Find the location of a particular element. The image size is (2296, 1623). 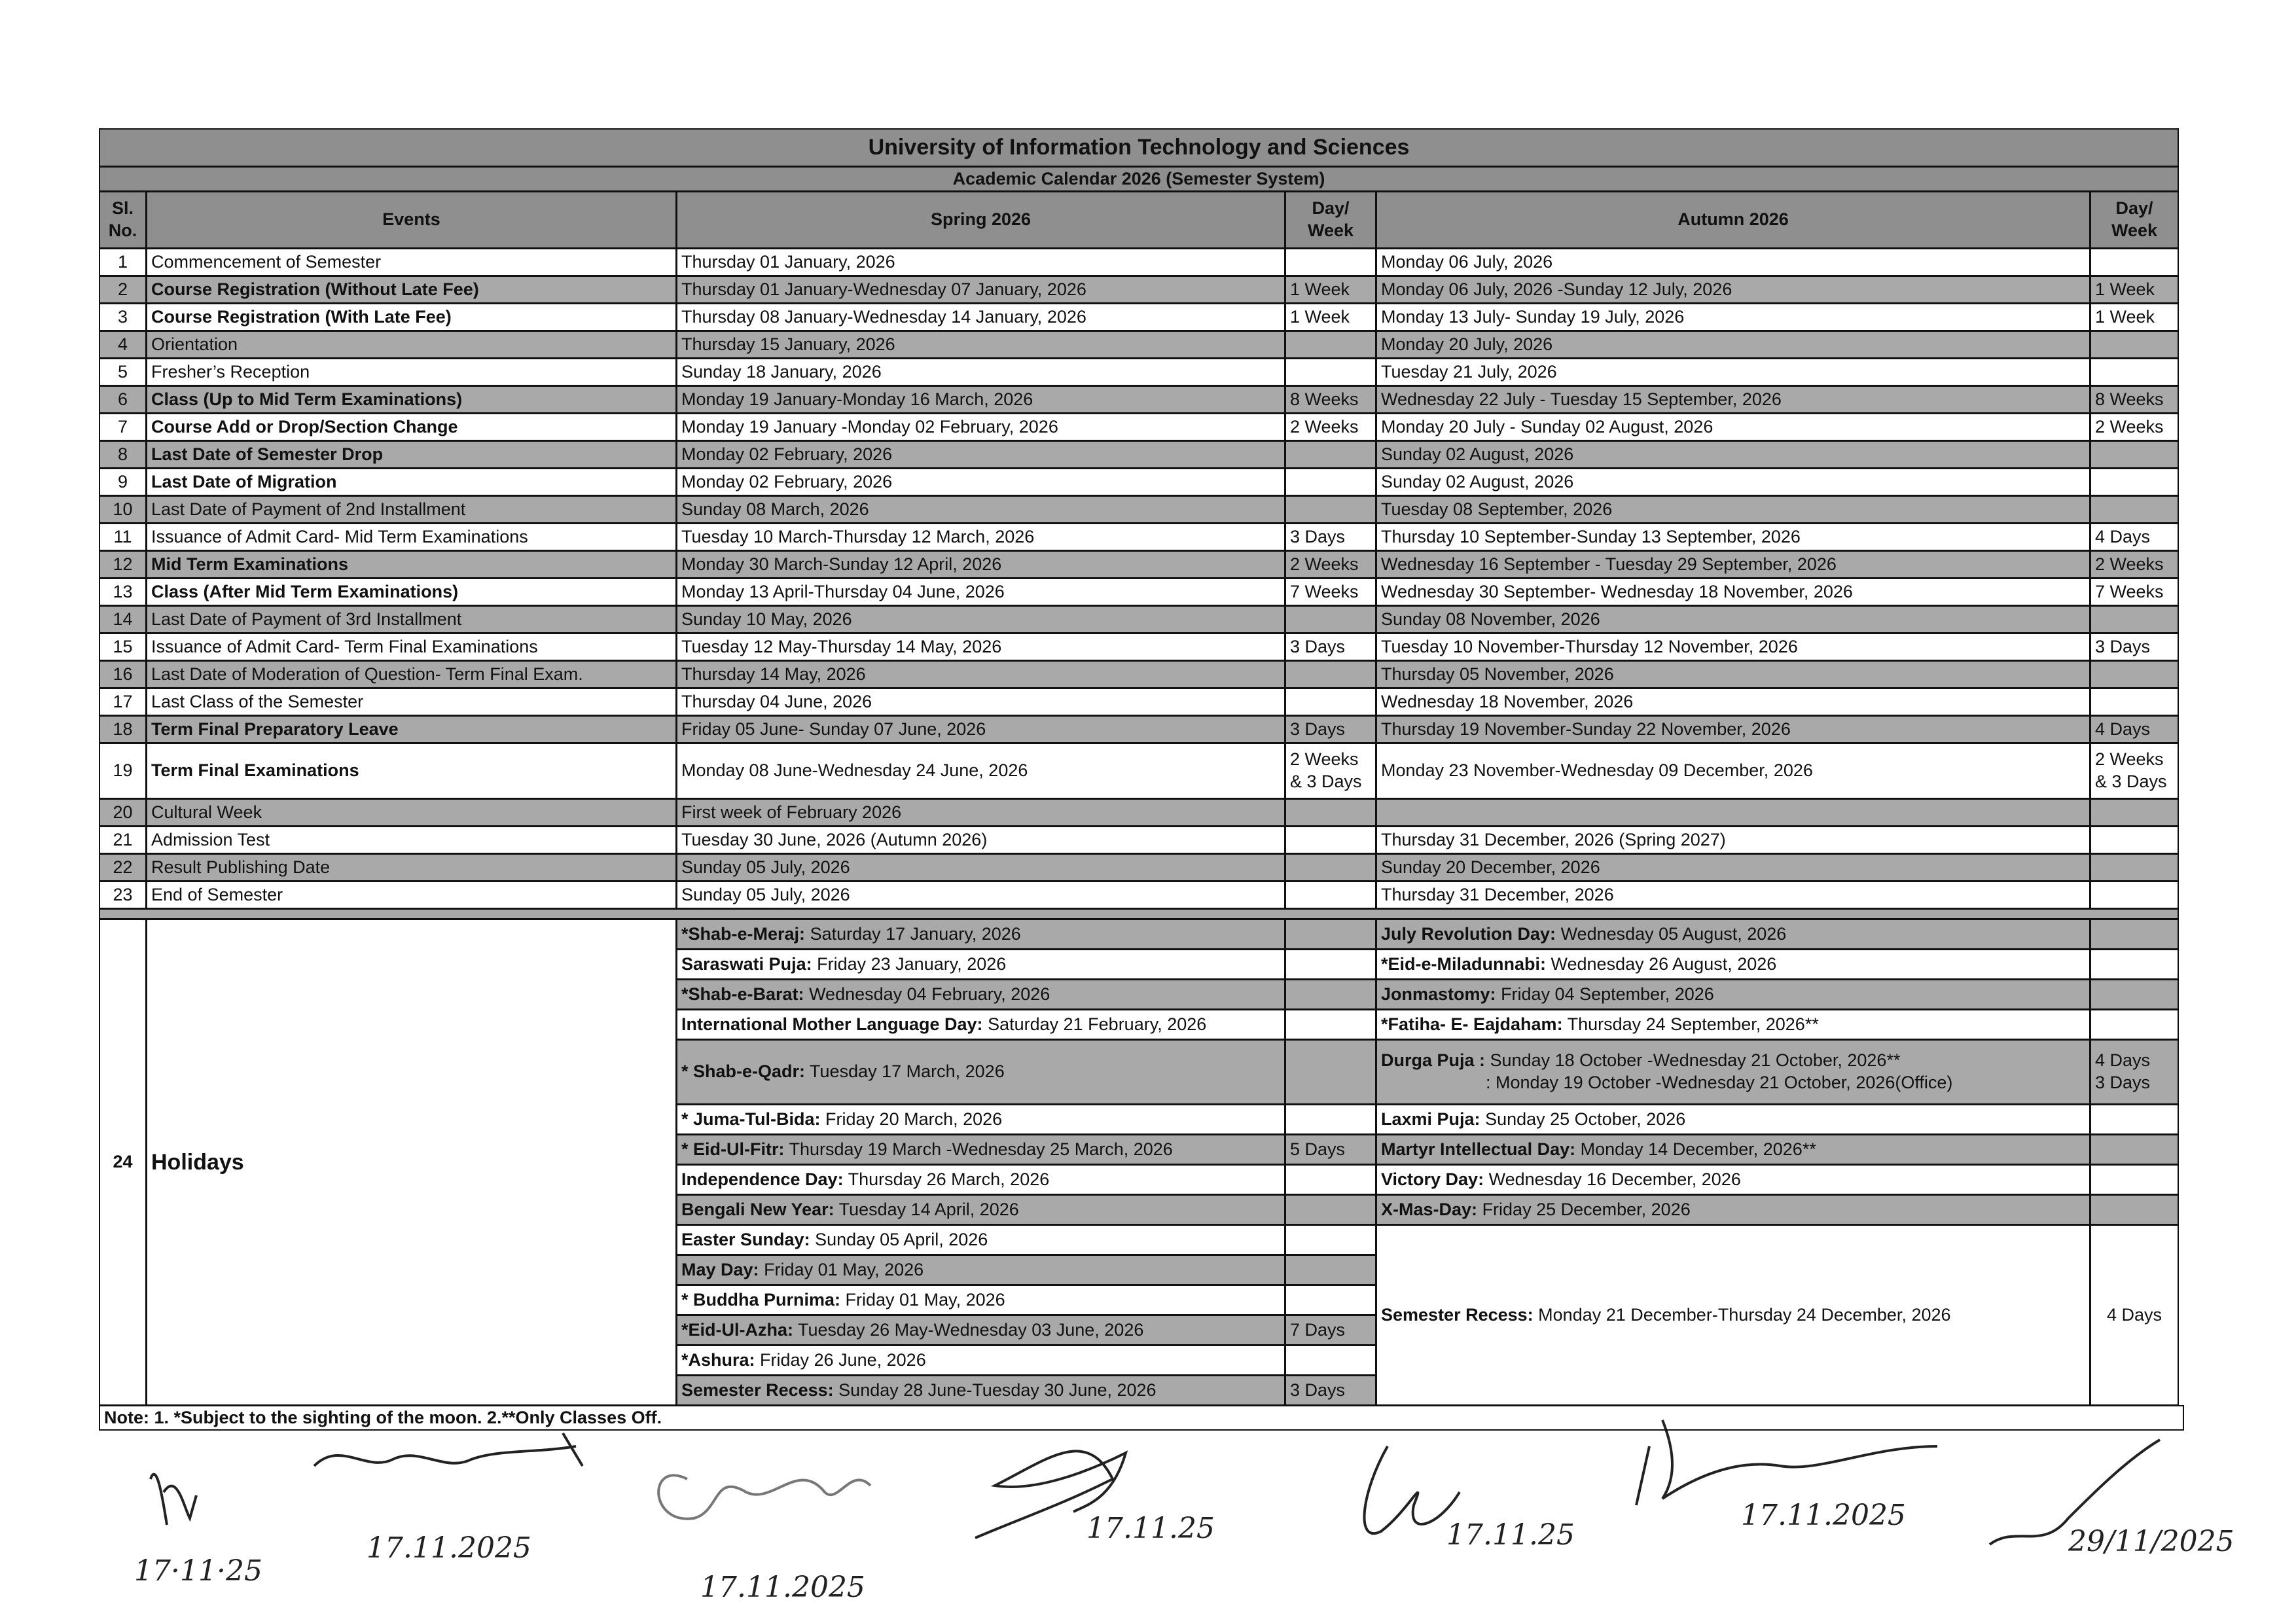

cell: Last Date of Migration is located at coordinates (411, 482).